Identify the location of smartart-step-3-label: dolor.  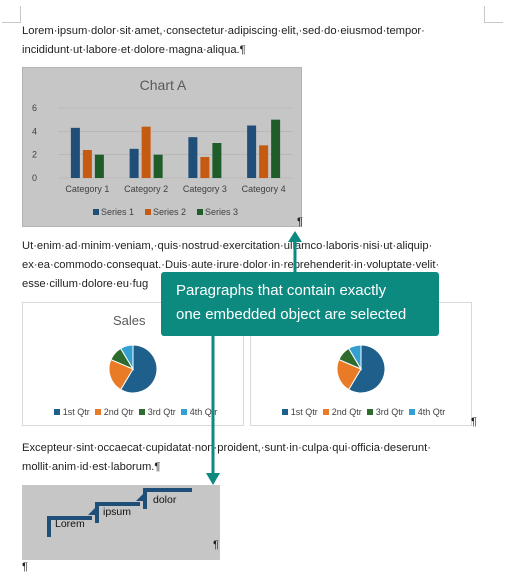
(165, 500).